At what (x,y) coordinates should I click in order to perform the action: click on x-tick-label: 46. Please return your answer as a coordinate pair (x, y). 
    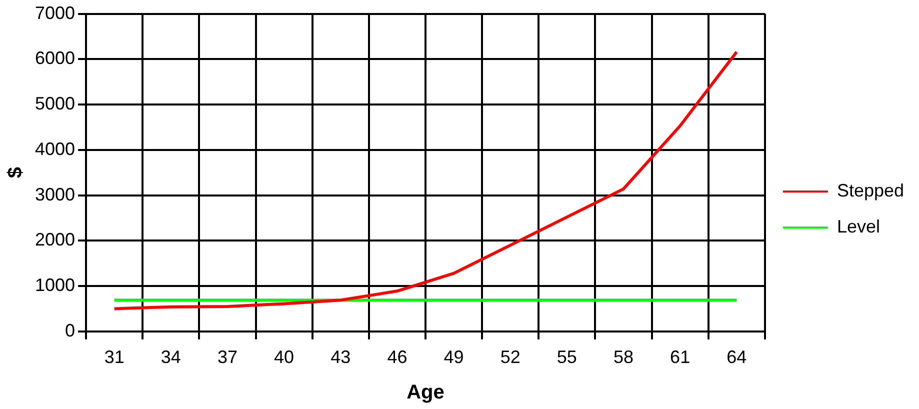
    Looking at the image, I should click on (397, 357).